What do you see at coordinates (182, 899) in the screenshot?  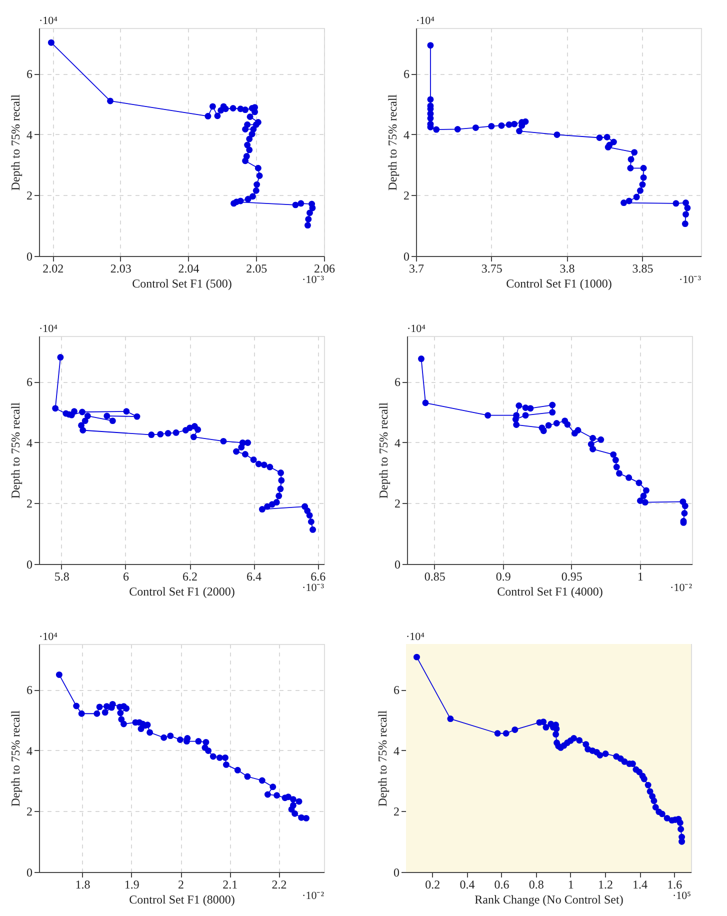 I see `x-axis-title: Control Set F1 (8000)` at bounding box center [182, 899].